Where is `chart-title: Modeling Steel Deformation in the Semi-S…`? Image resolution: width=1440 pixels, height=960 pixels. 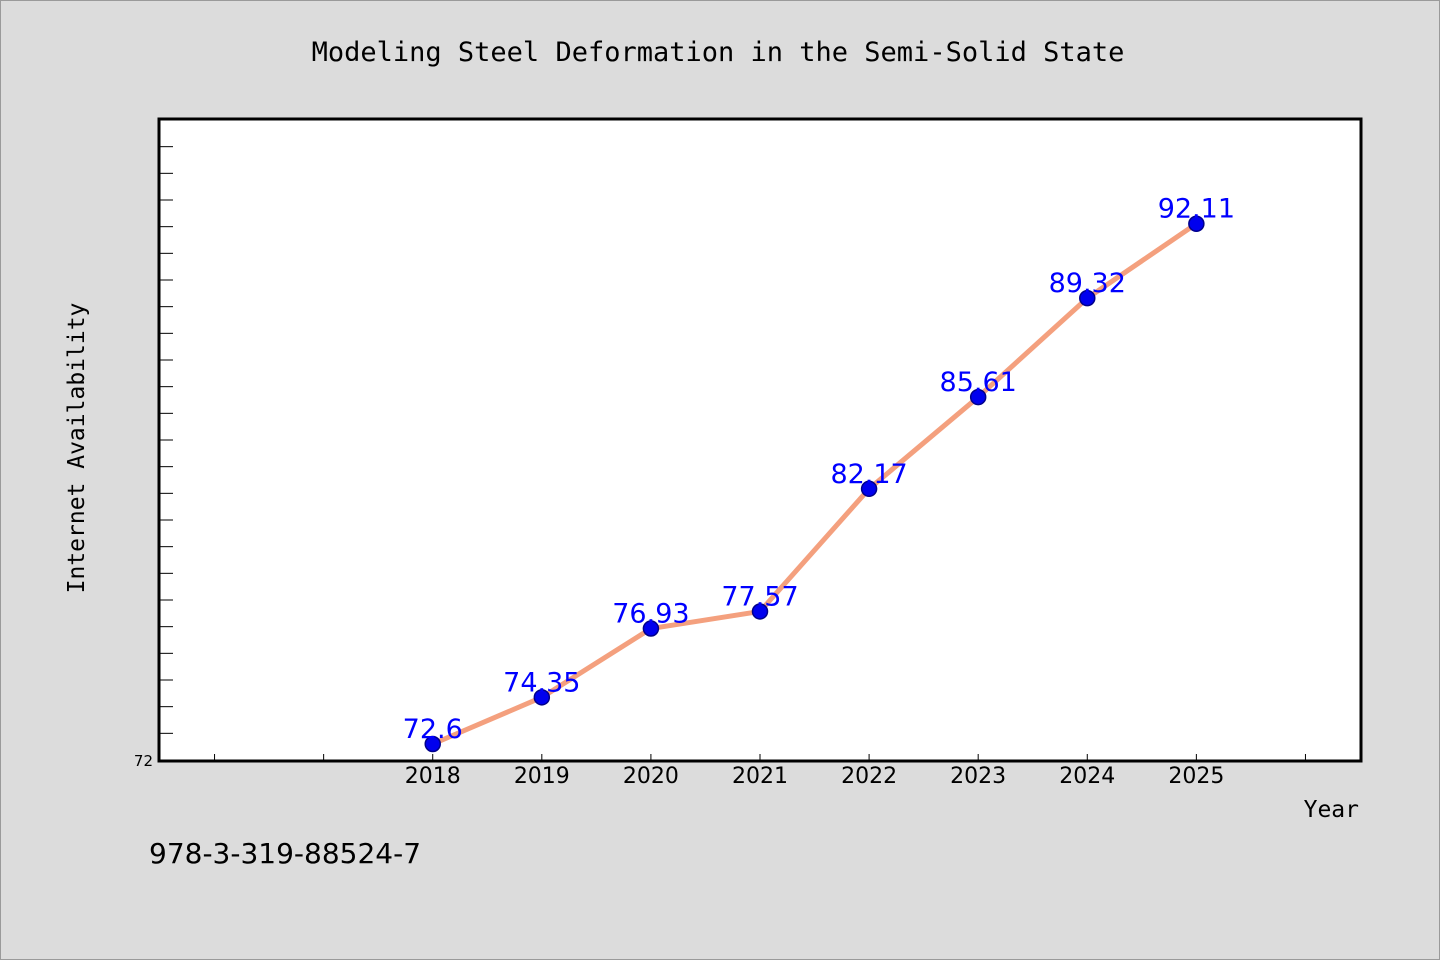 chart-title: Modeling Steel Deformation in the Semi-S… is located at coordinates (718, 52).